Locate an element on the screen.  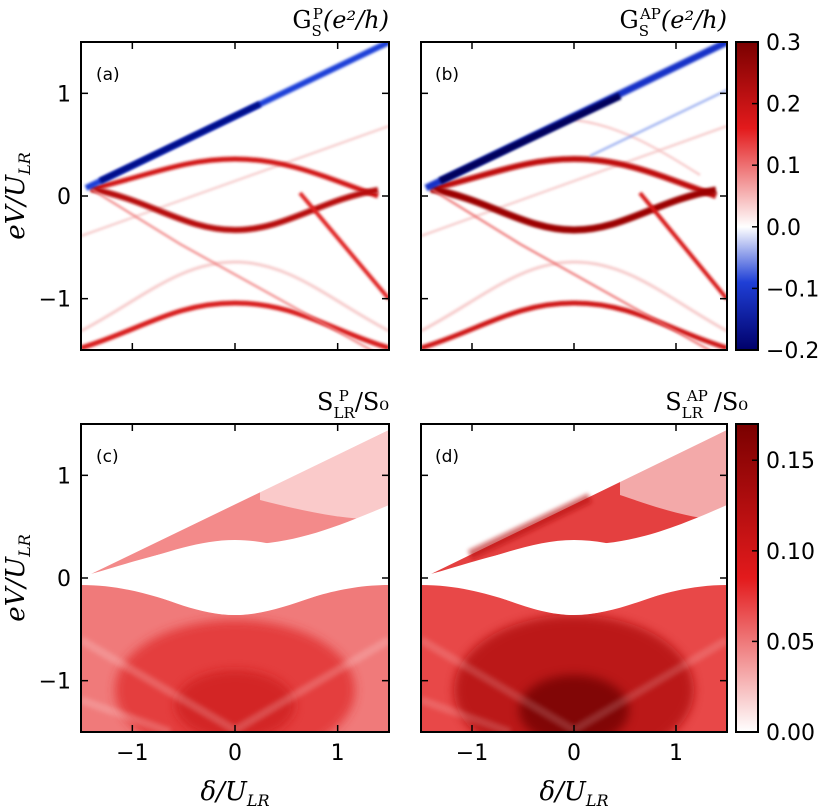
colorbar-bottom: 0.00 0.05 0.10 0.15 is located at coordinates (775, 584).